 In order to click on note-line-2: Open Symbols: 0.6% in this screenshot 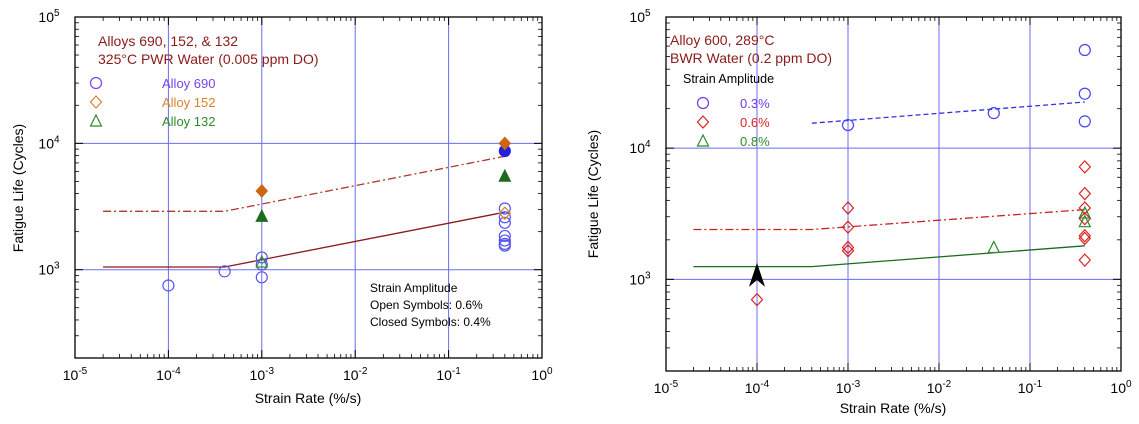, I will do `click(426, 305)`.